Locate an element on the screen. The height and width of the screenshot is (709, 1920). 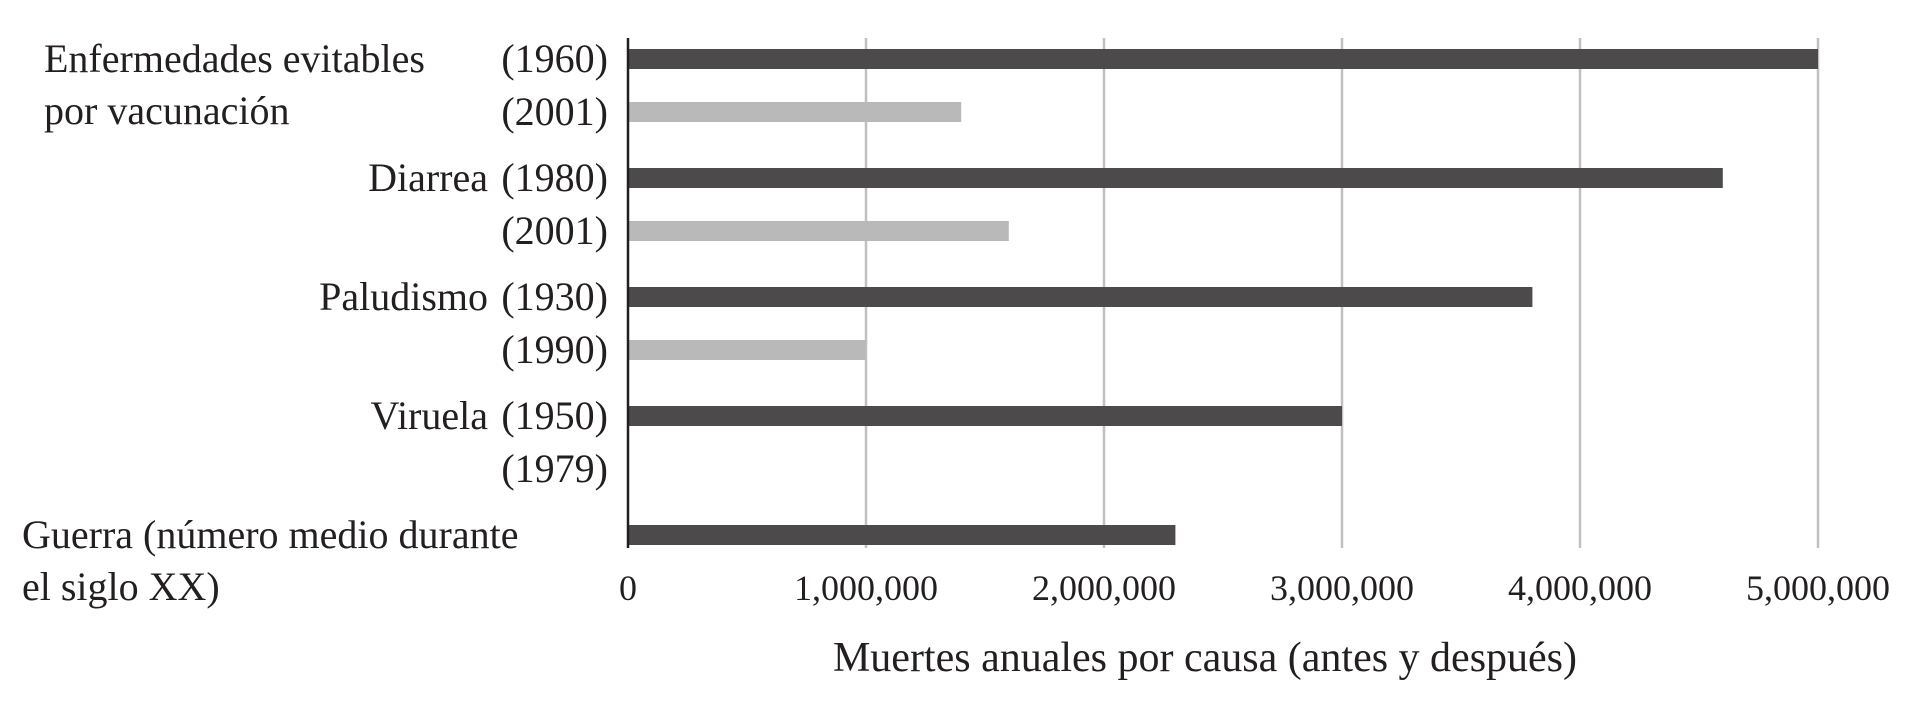
x-tick-label: 1,000,000 is located at coordinates (866, 588).